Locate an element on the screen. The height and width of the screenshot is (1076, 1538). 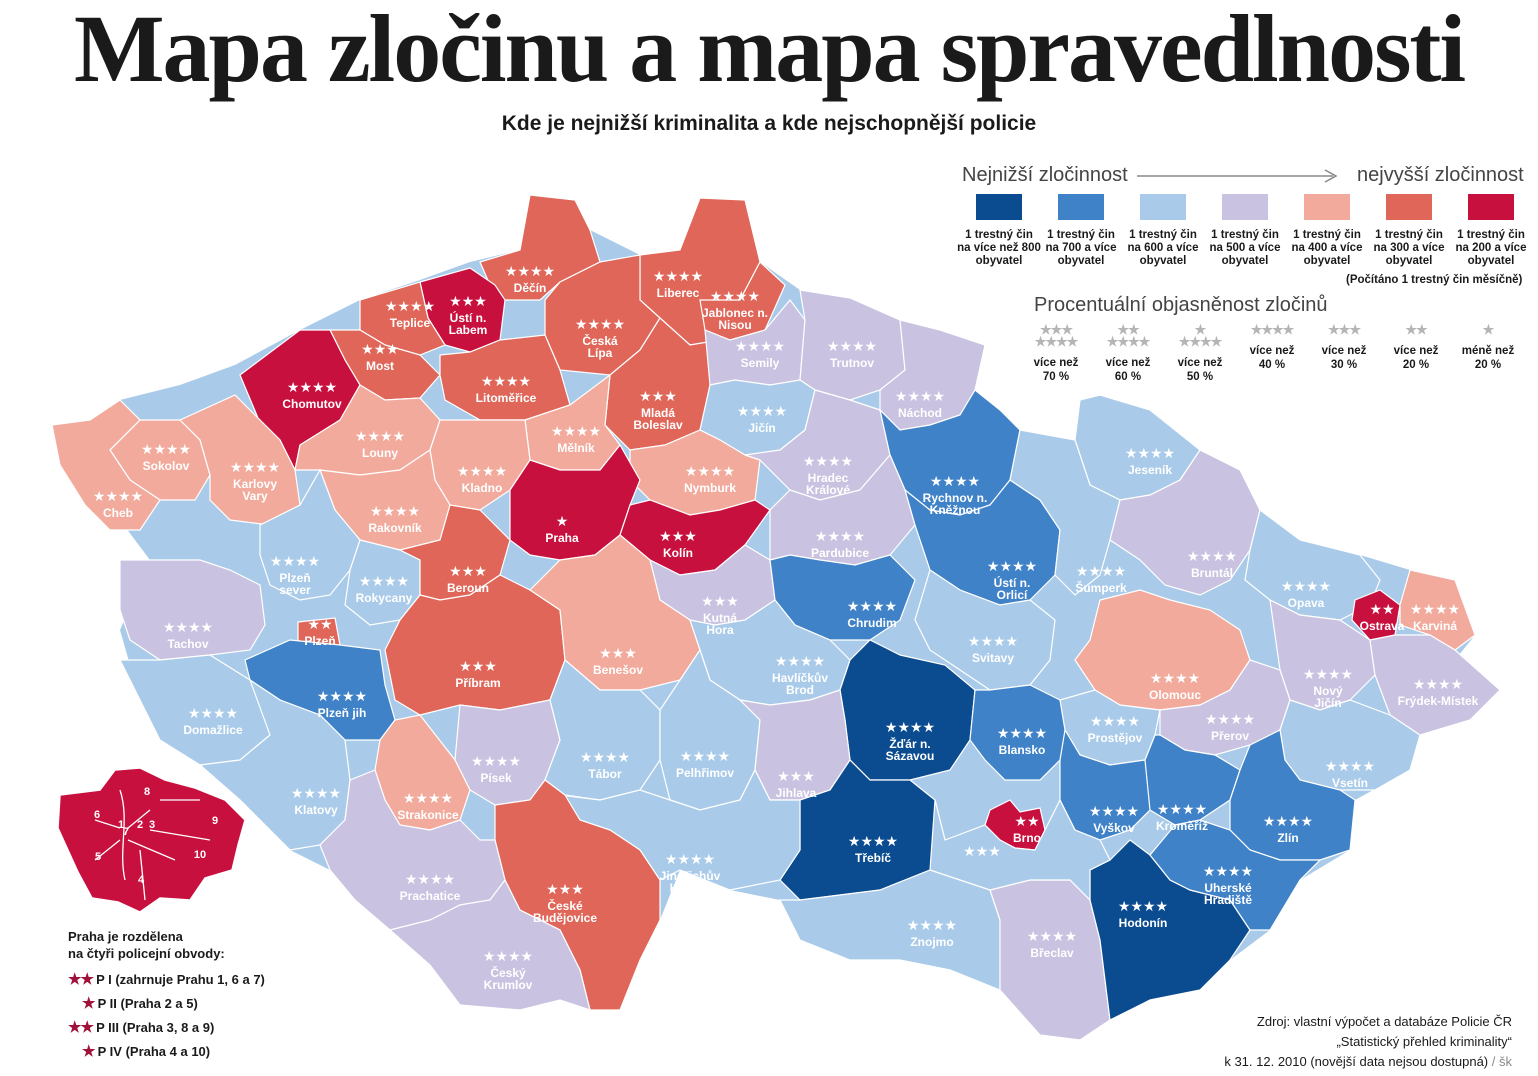
praha-district-number: 8 is located at coordinates (147, 792).